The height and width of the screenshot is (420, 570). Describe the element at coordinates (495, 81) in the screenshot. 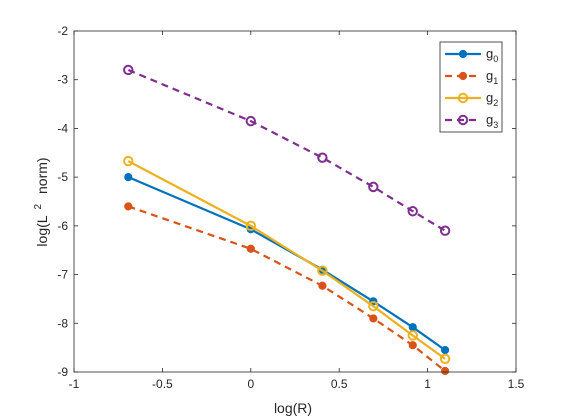

I see `legend-entry-subscript: 1` at that location.